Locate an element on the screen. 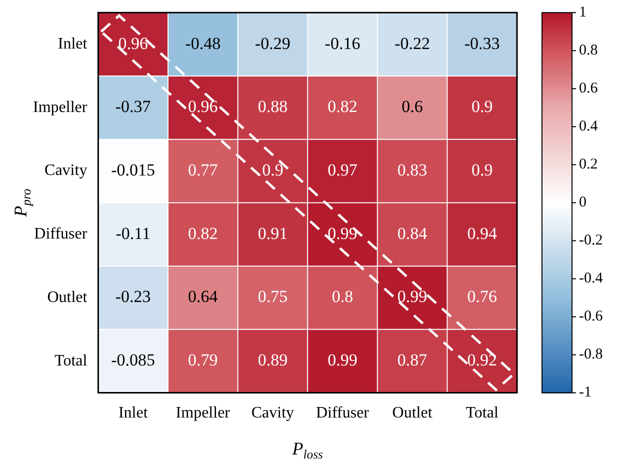 This screenshot has height=464, width=622. y-tick-label: Inlet is located at coordinates (73, 43).